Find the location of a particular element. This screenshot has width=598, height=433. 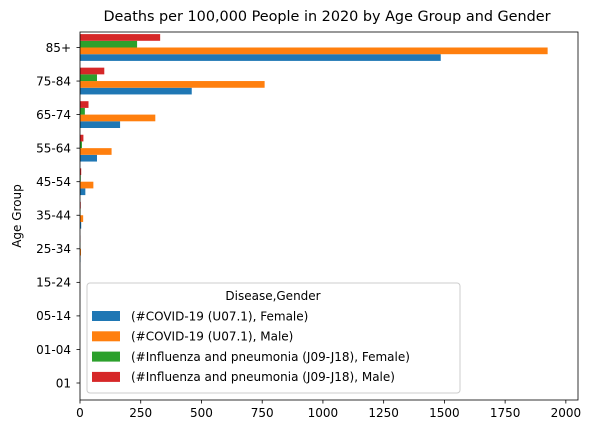

y-tick-label: 05-14 is located at coordinates (53, 316).